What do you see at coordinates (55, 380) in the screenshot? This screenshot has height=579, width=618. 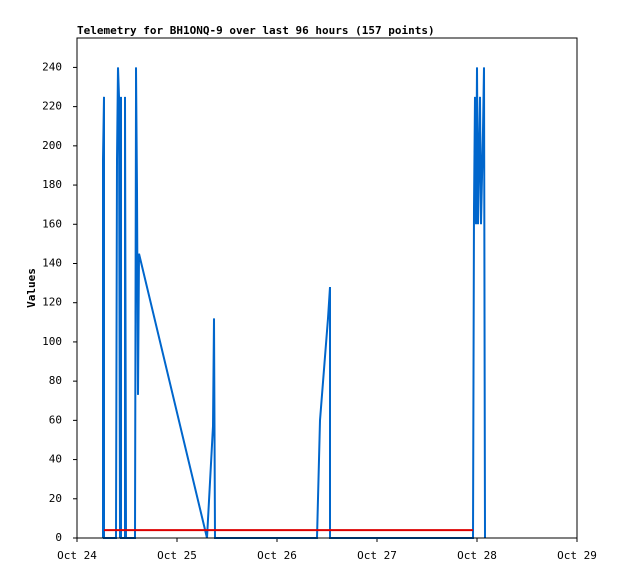 I see `y-tick-label: 80` at bounding box center [55, 380].